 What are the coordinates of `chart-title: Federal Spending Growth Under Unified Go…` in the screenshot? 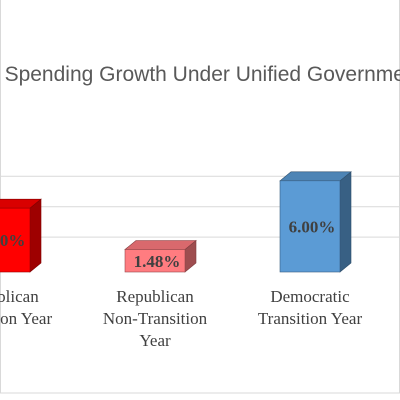 It's located at (200, 74).